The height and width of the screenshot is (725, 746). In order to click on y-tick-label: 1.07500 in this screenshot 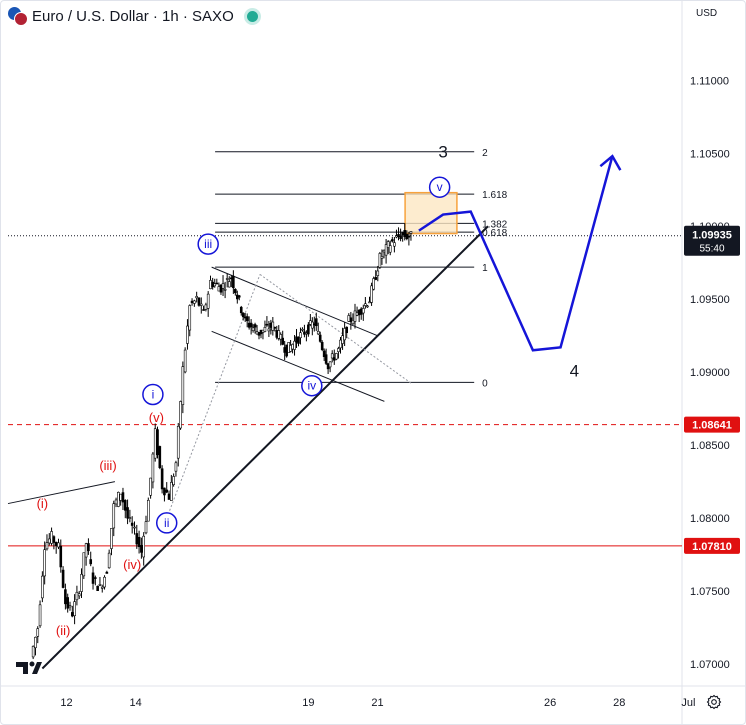, I will do `click(710, 592)`.